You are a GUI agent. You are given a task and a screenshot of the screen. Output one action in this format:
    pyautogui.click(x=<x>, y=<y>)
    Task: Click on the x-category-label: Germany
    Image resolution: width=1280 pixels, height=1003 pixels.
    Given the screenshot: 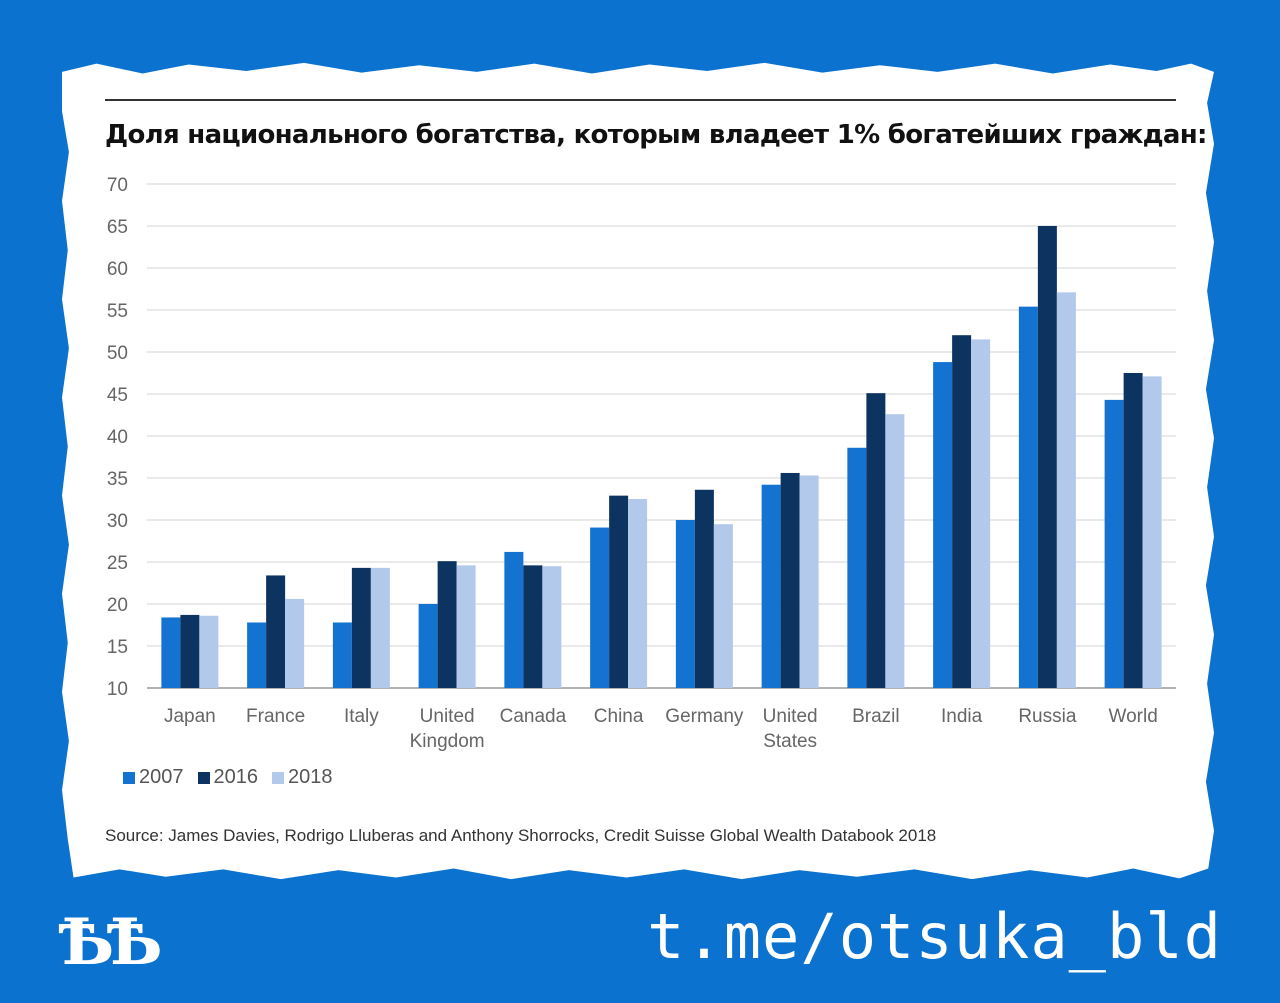 What is the action you would take?
    pyautogui.click(x=704, y=716)
    